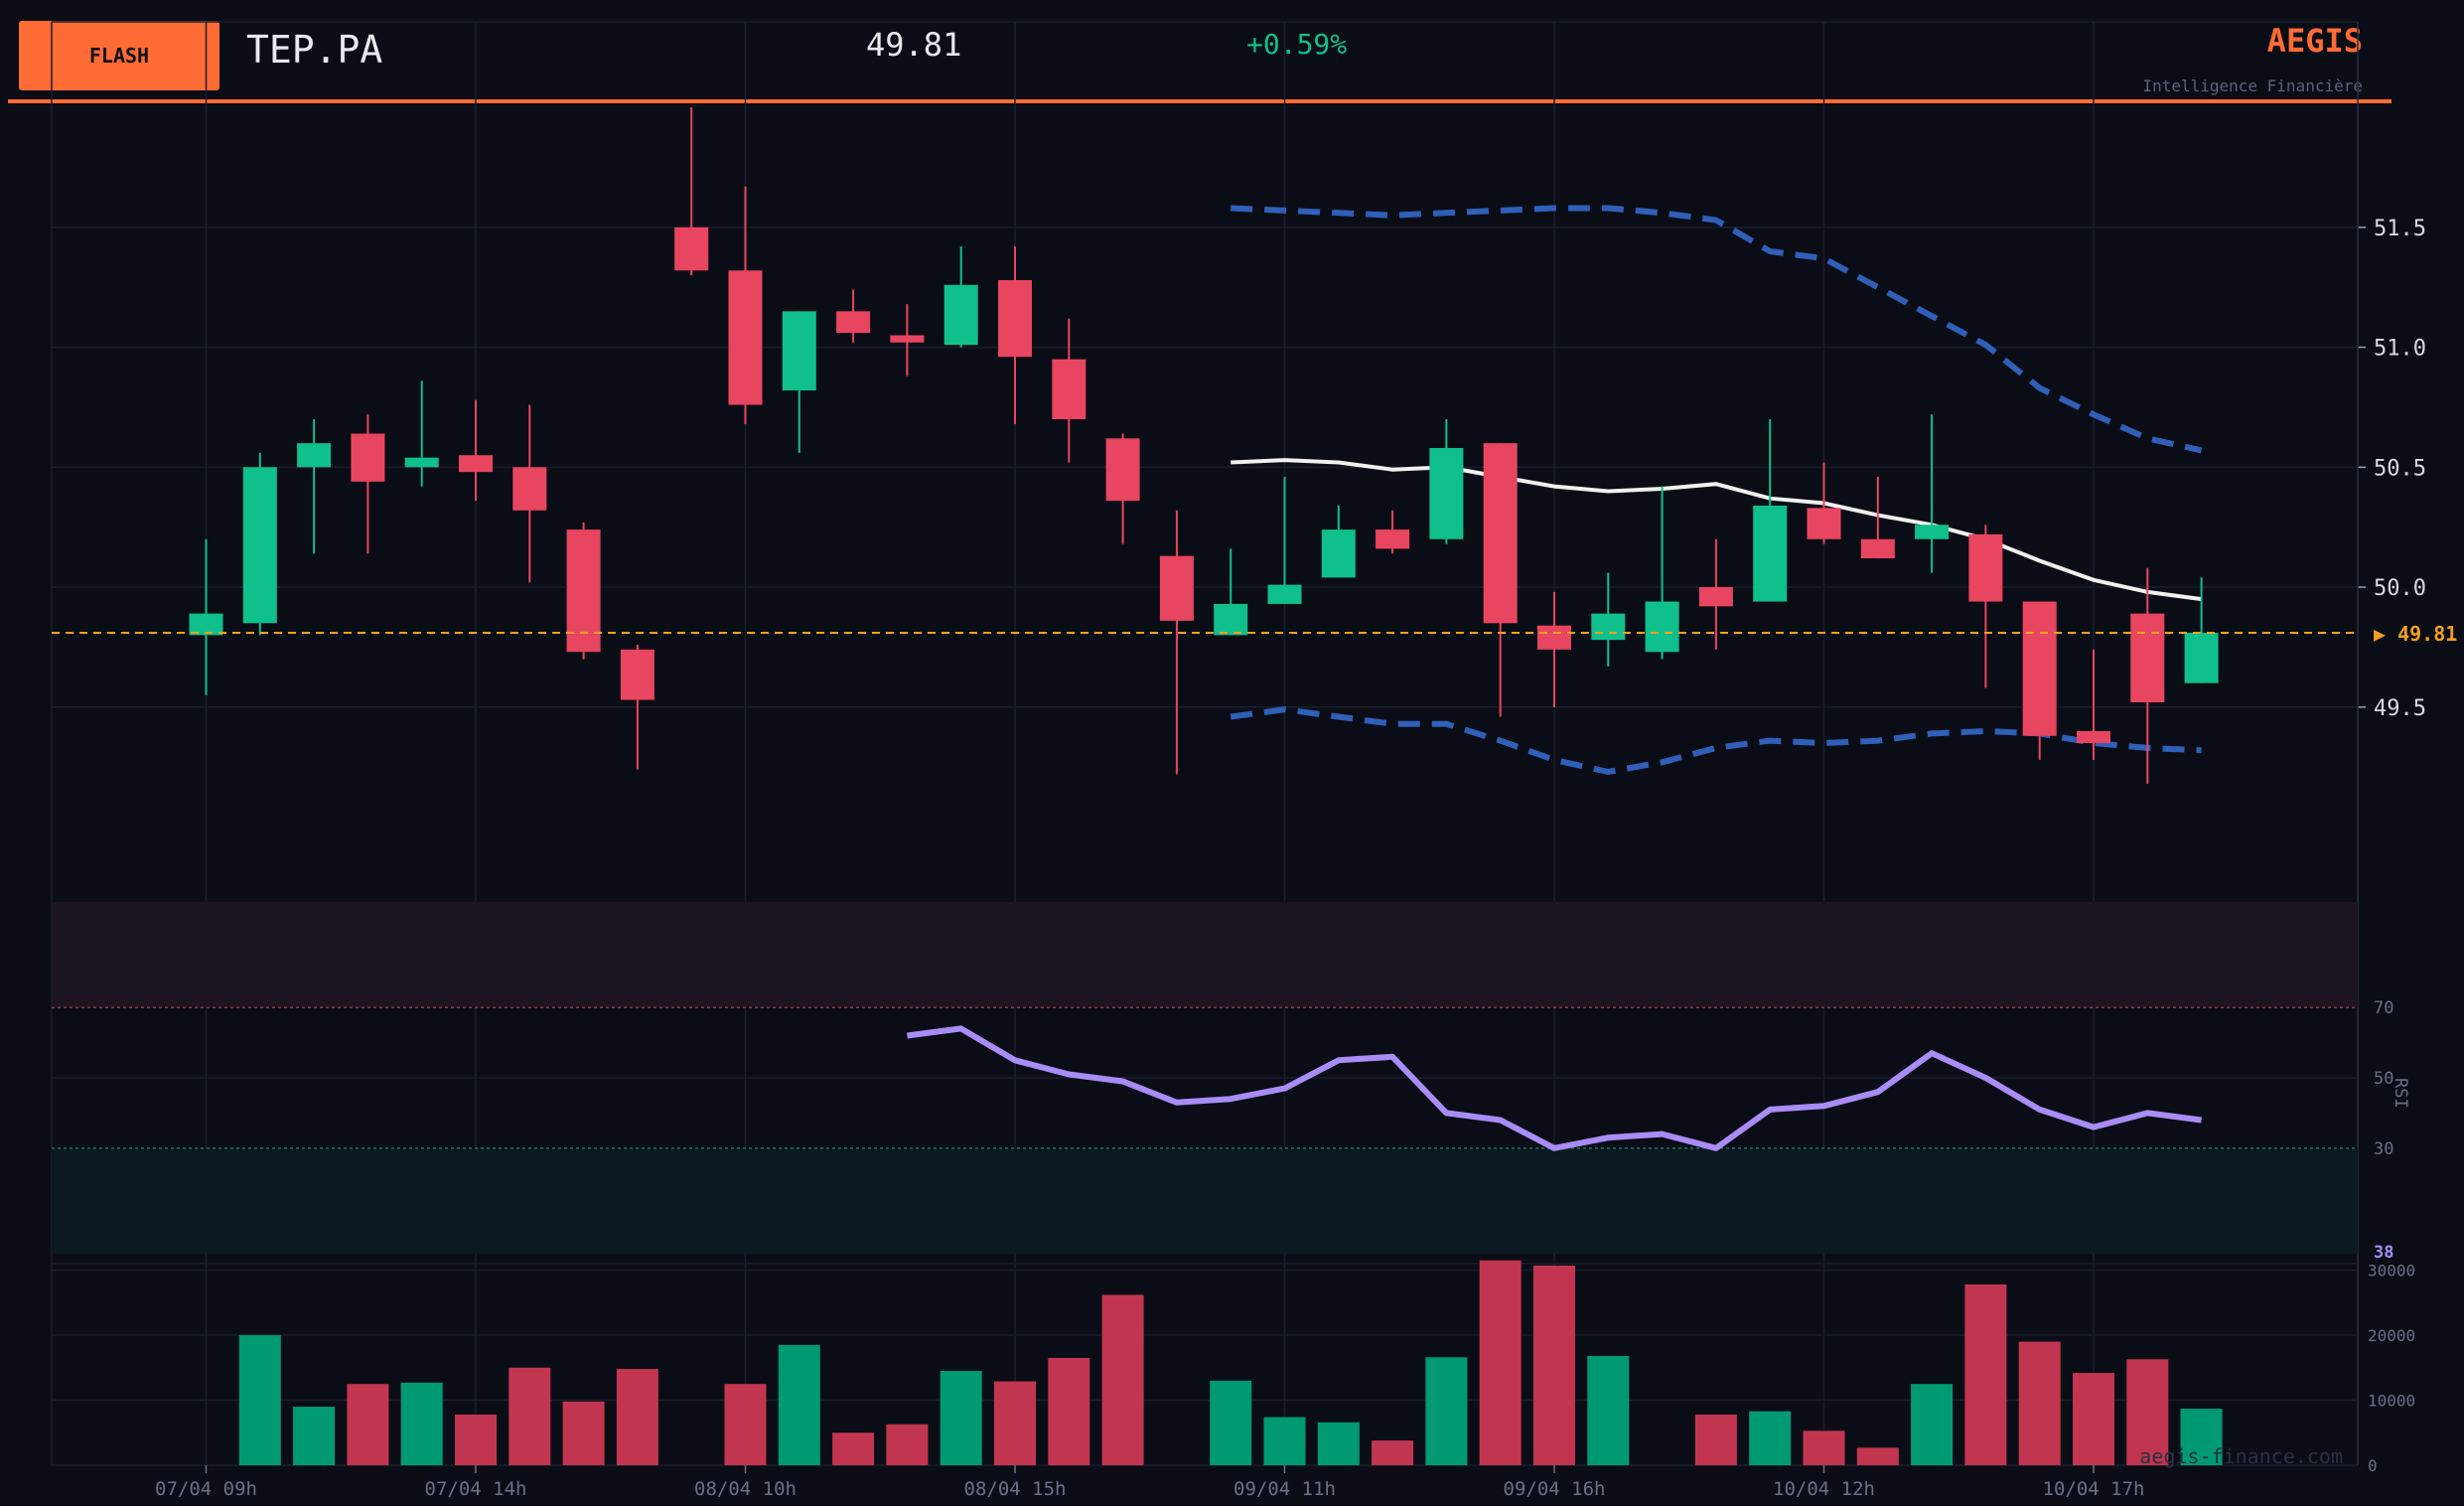 The image size is (2464, 1506). I want to click on x-tick-label: 08/04 10h, so click(745, 1489).